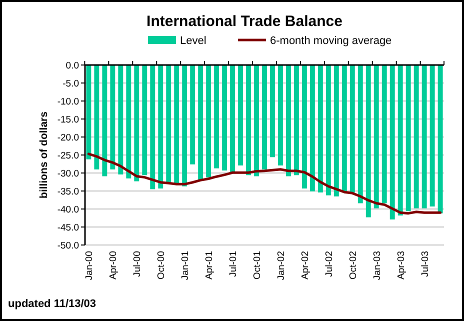 The width and height of the screenshot is (464, 321). What do you see at coordinates (52, 304) in the screenshot?
I see `text: updated 11/13/03` at bounding box center [52, 304].